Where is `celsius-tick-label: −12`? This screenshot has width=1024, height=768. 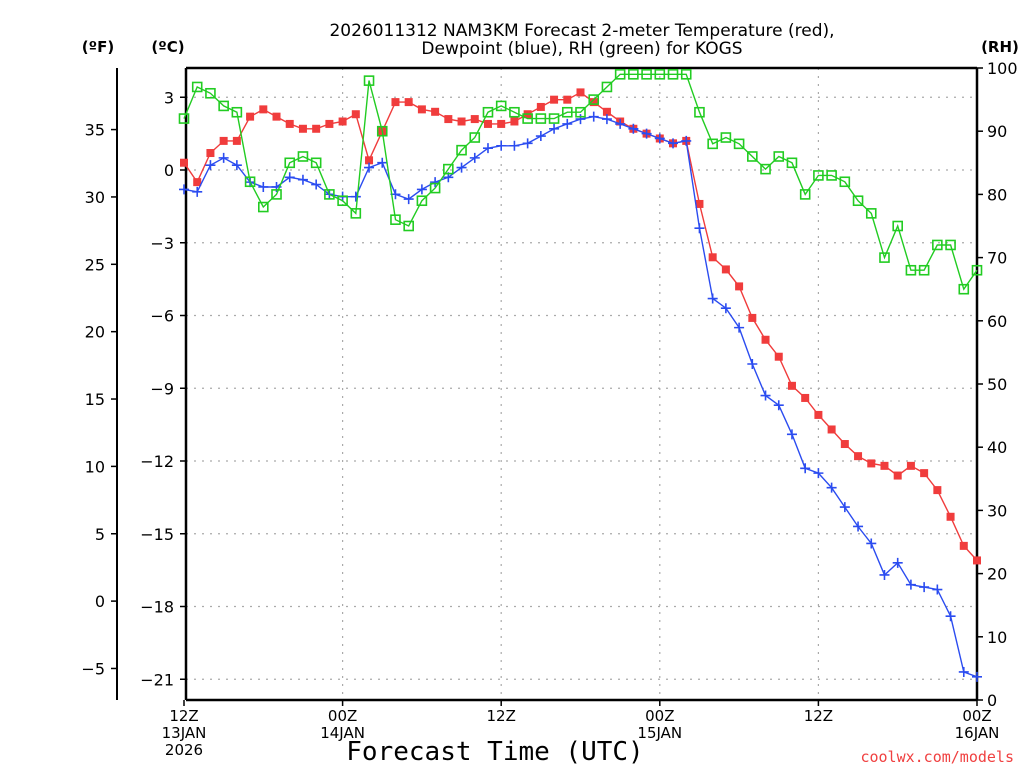 celsius-tick-label: −12 is located at coordinates (157, 461).